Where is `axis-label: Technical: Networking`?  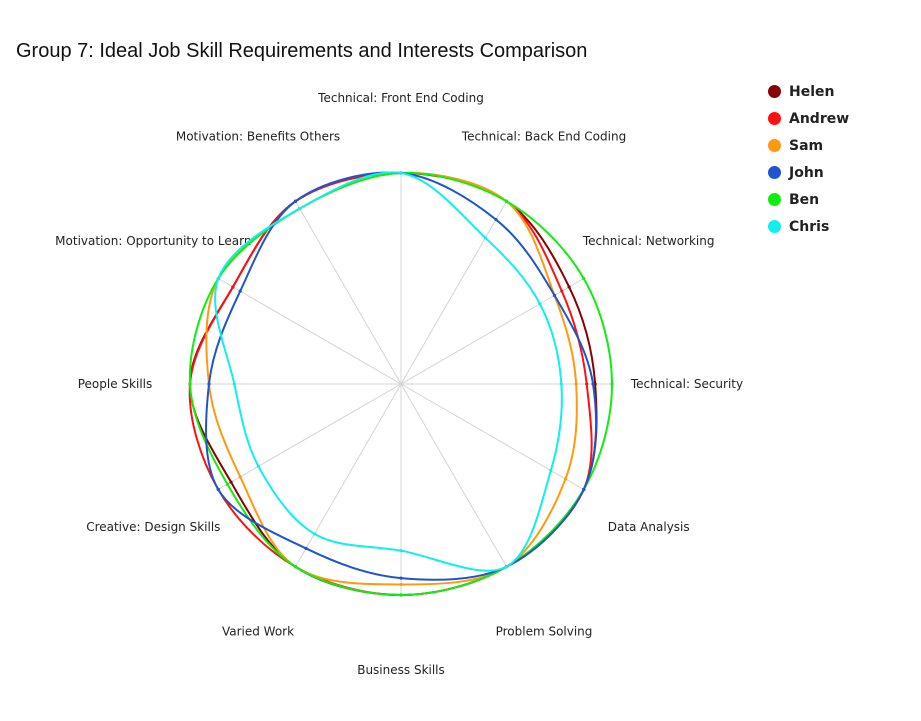
axis-label: Technical: Networking is located at coordinates (648, 241).